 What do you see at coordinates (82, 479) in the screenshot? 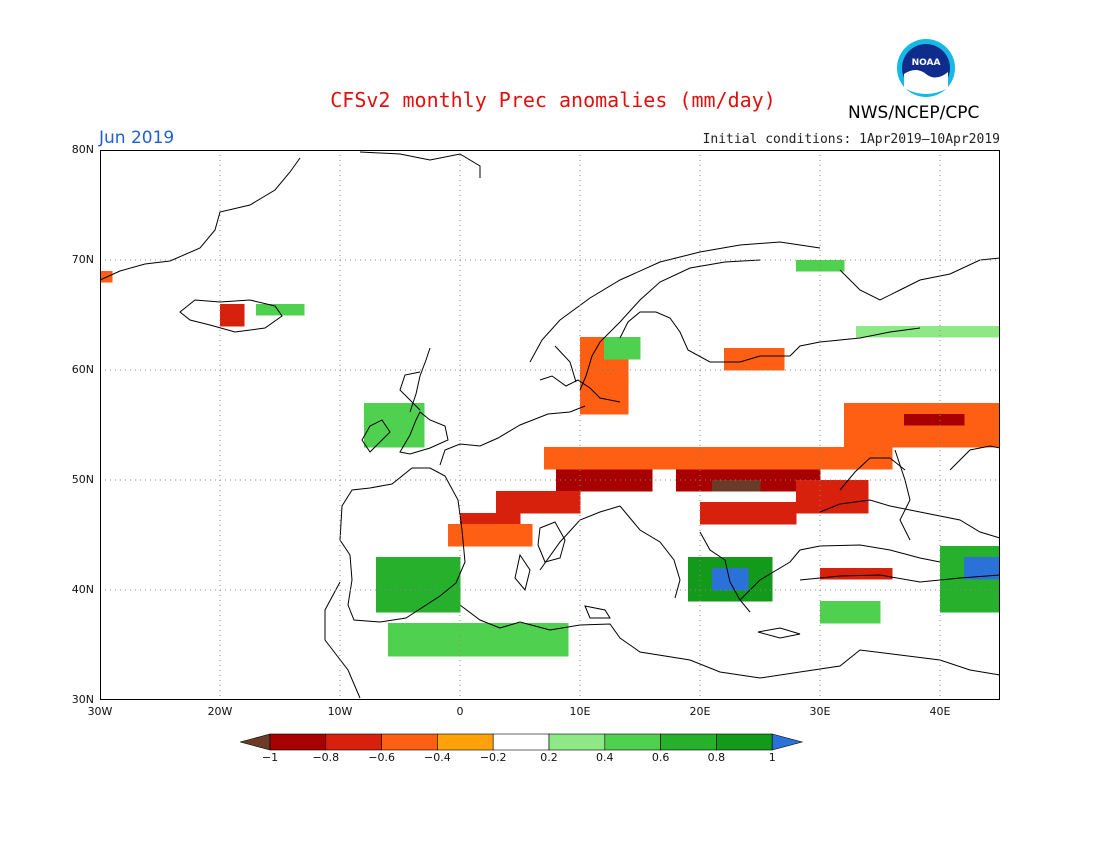
I see `latitude-label: 50N` at bounding box center [82, 479].